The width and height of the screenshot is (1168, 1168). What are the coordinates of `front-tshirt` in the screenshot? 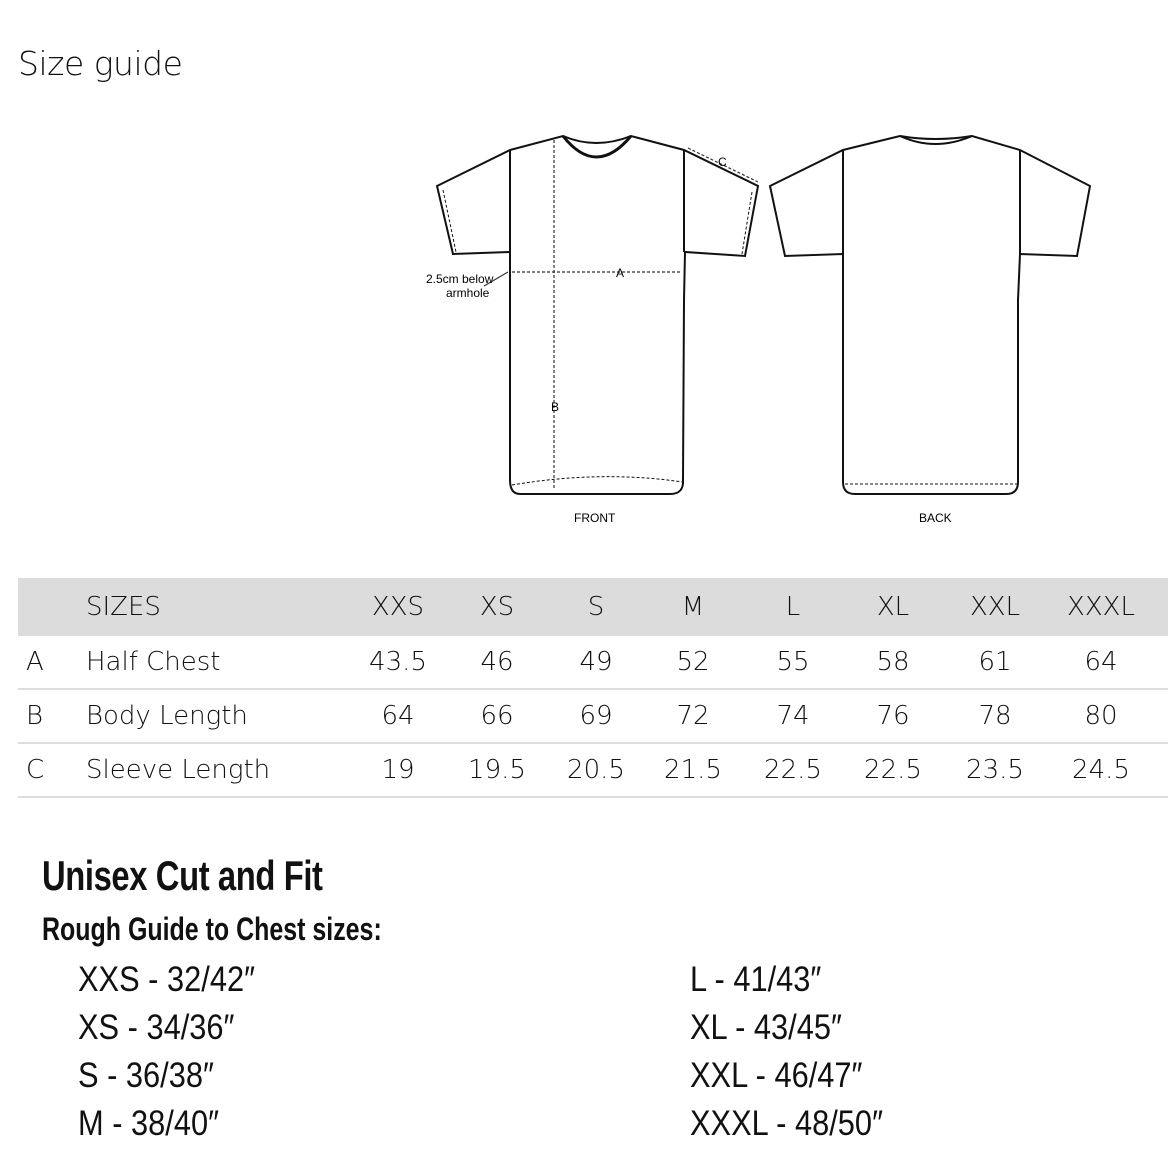 It's located at (597, 314).